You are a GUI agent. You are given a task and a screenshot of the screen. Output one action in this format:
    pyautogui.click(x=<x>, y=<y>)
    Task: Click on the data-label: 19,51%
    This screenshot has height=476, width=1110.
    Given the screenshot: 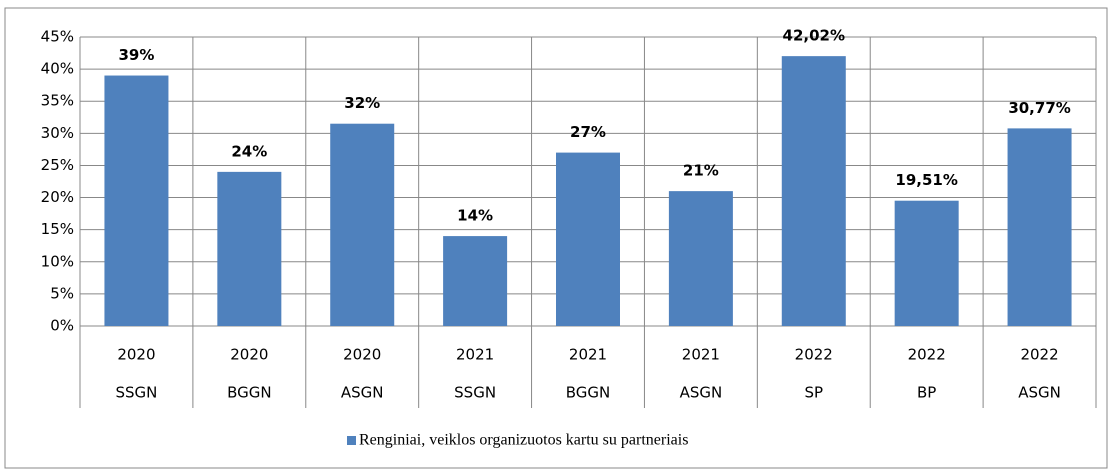 What is the action you would take?
    pyautogui.click(x=926, y=180)
    